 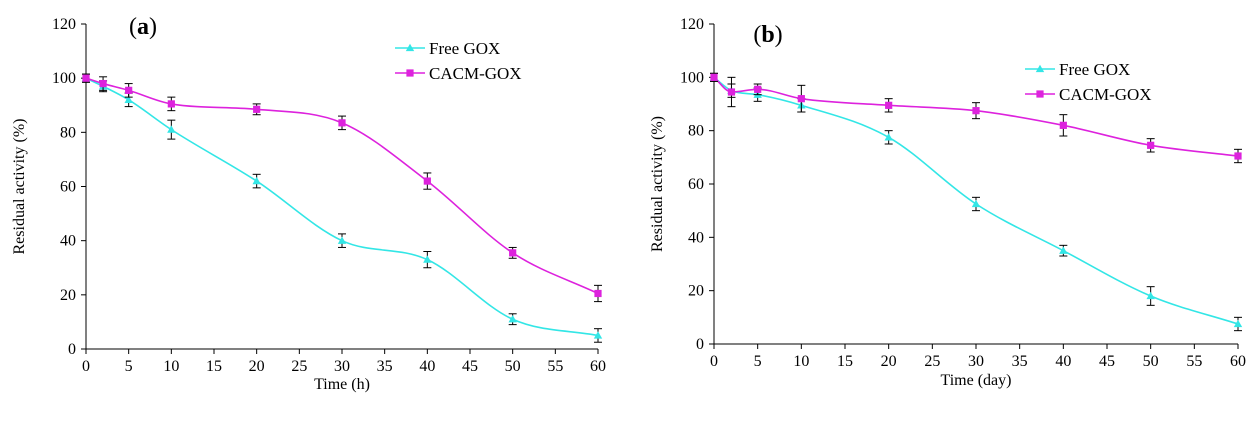 I want to click on series-line, so click(x=976, y=116).